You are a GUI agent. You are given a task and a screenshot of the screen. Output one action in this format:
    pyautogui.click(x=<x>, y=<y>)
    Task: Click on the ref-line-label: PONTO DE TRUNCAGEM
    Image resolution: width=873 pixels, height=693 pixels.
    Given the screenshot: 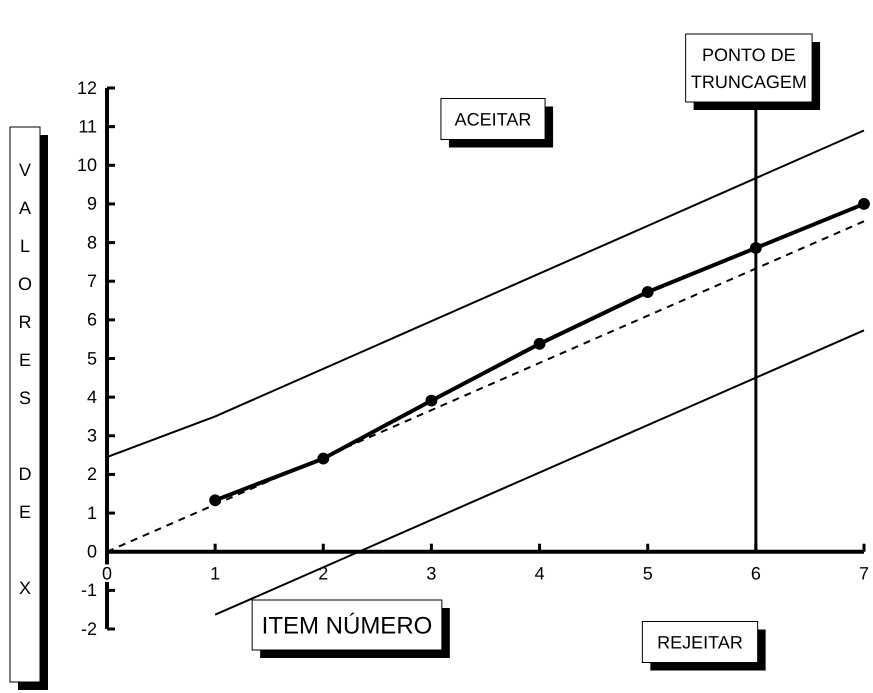 What is the action you would take?
    pyautogui.click(x=748, y=68)
    